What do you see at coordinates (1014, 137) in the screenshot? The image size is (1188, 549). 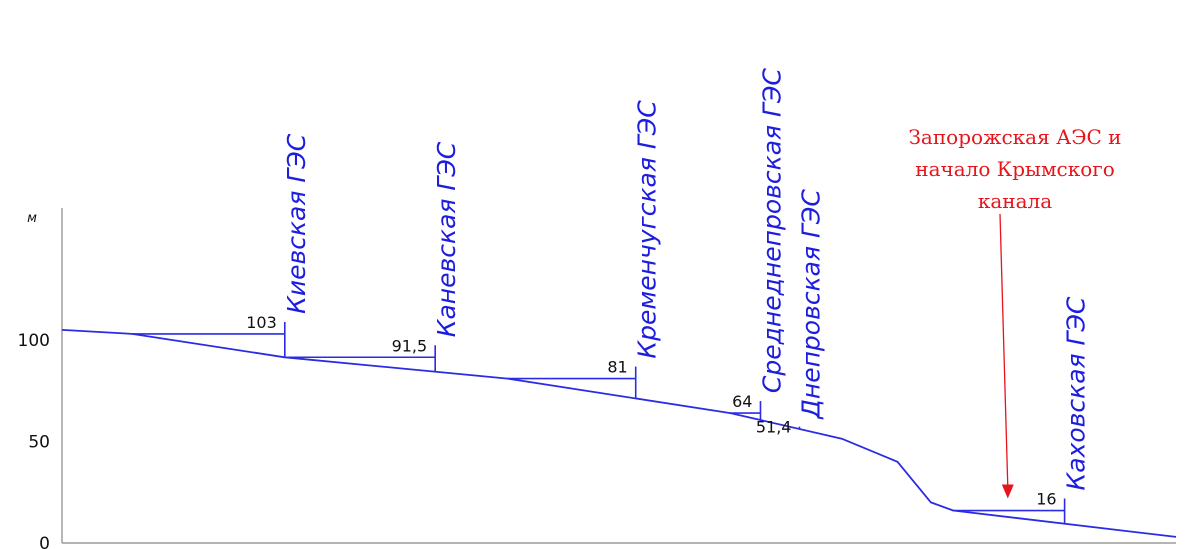 I see `annotation-text-line: Запорожская АЭС и` at bounding box center [1014, 137].